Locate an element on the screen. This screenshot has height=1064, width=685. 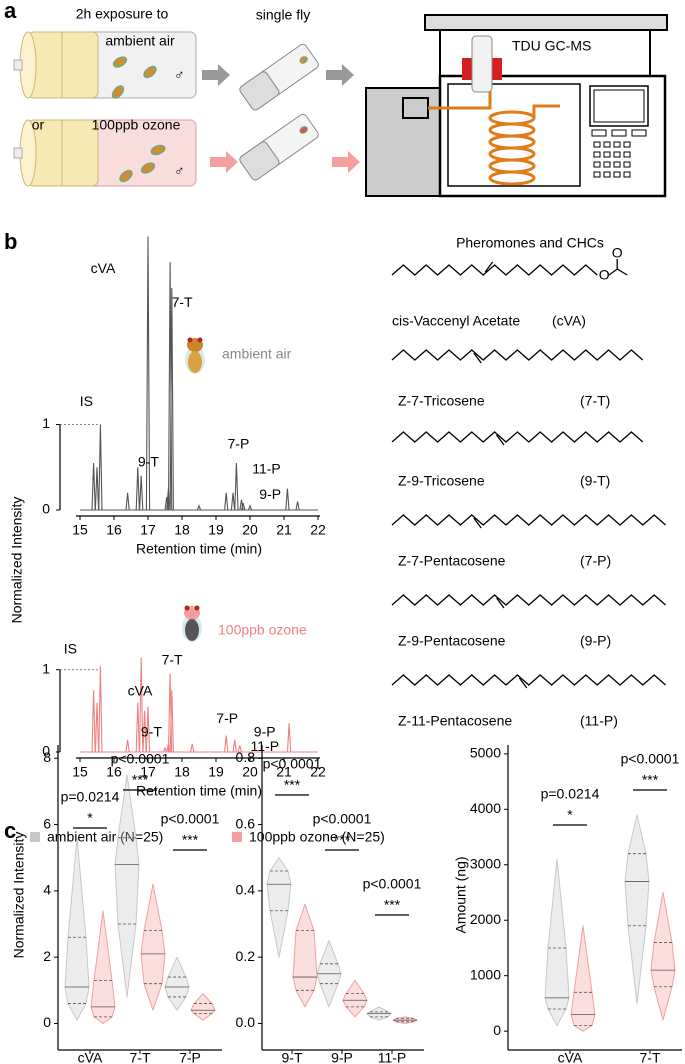
molecule-name: cis-Vaccenyl Acetate is located at coordinates (456, 321).